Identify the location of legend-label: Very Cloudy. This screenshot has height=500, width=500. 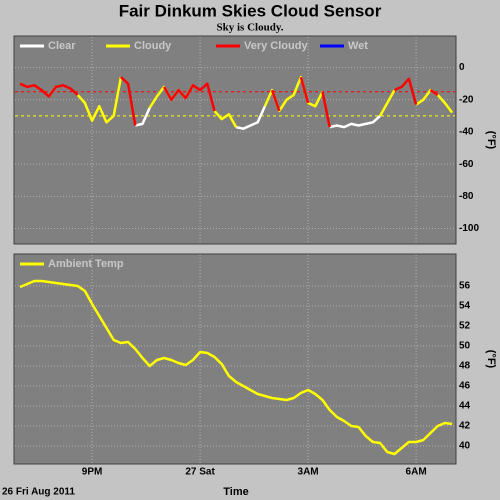
(276, 46).